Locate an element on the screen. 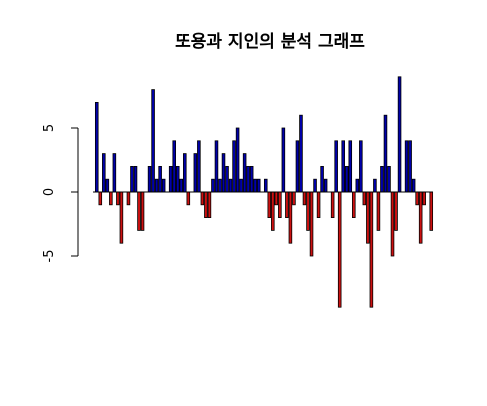  y-axis: -5 0 5 is located at coordinates (60, 193).